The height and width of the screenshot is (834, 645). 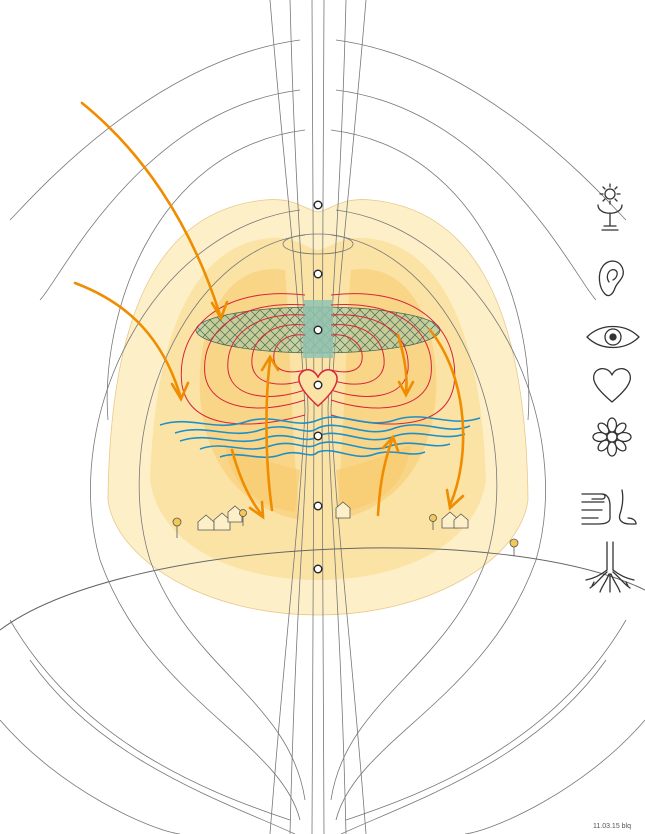 What do you see at coordinates (446, 417) in the screenshot?
I see `arrow-down-right-outer` at bounding box center [446, 417].